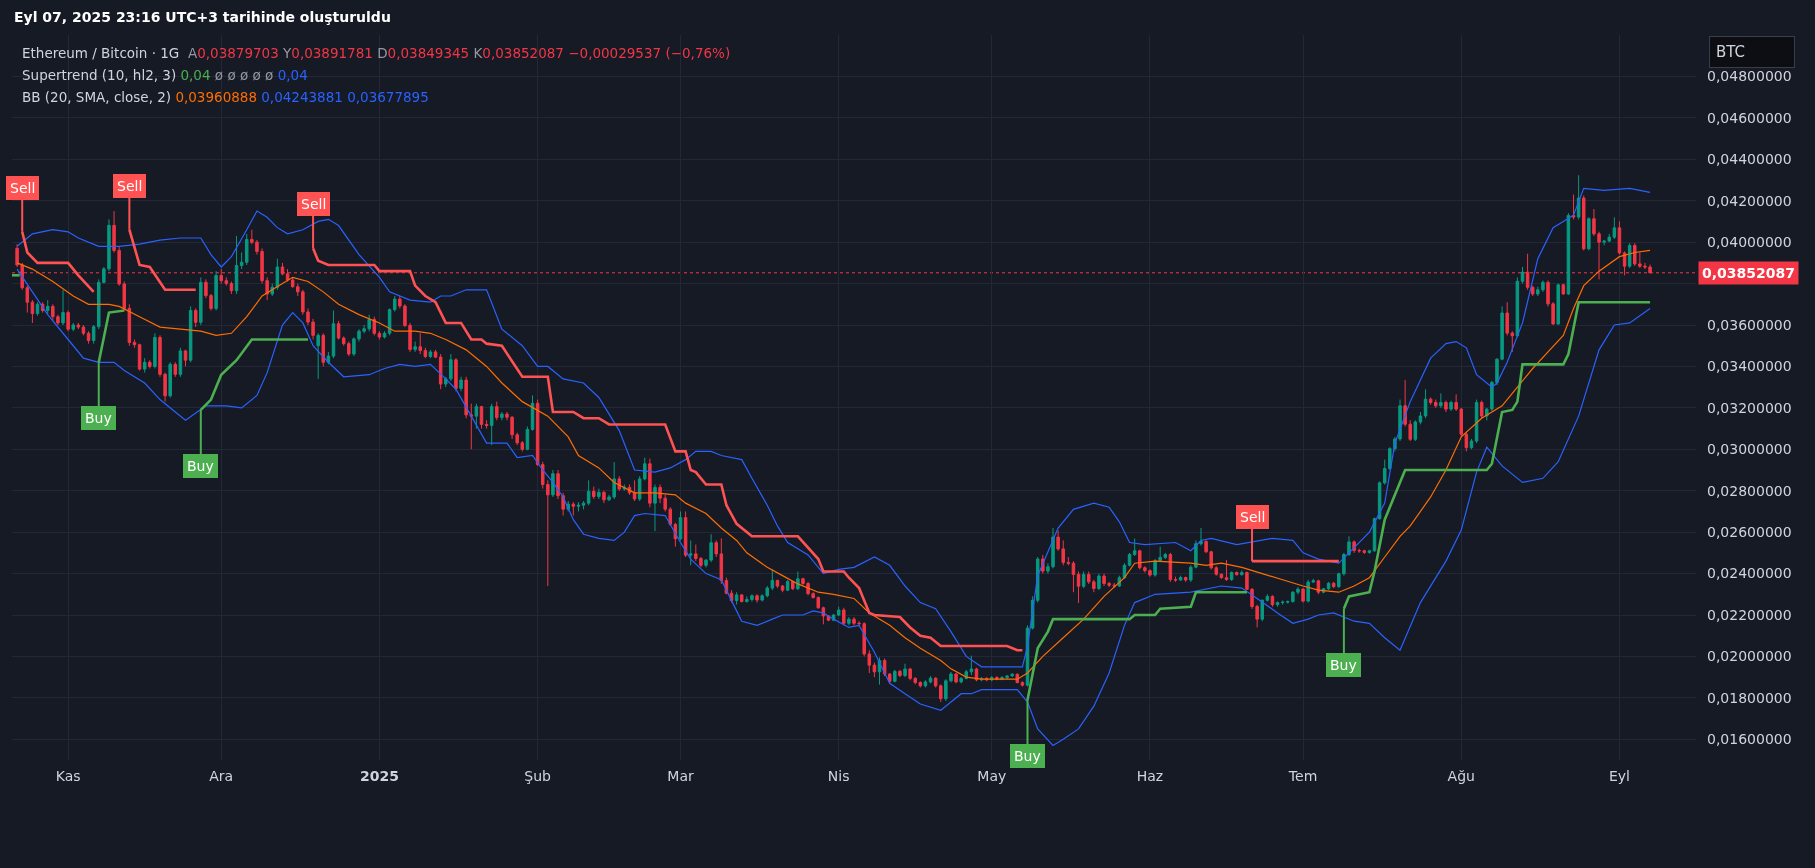 This screenshot has width=1815, height=868. Describe the element at coordinates (838, 776) in the screenshot. I see `x-tick-label: Nis` at that location.